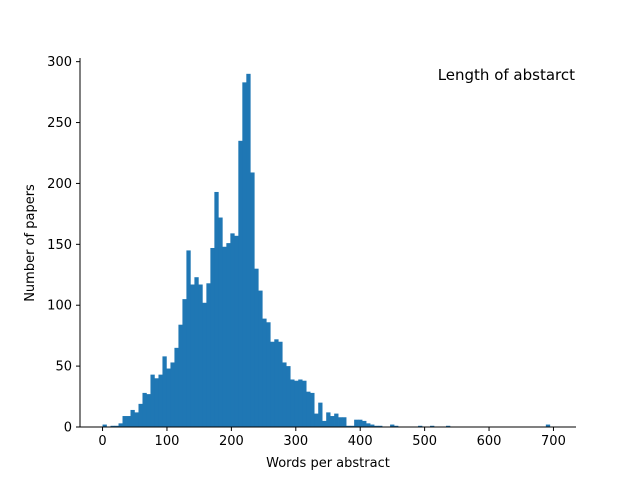 This screenshot has width=640, height=480. What do you see at coordinates (68, 428) in the screenshot?
I see `y-tick-label: 0` at bounding box center [68, 428].